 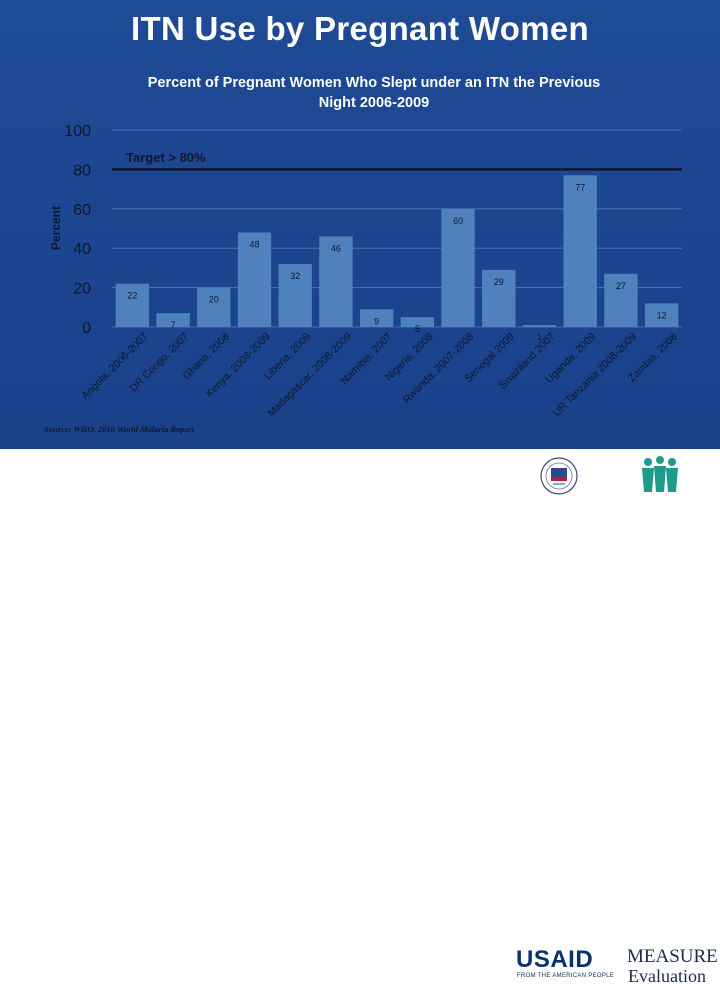 I want to click on y-tick-label: 40, so click(x=82, y=249).